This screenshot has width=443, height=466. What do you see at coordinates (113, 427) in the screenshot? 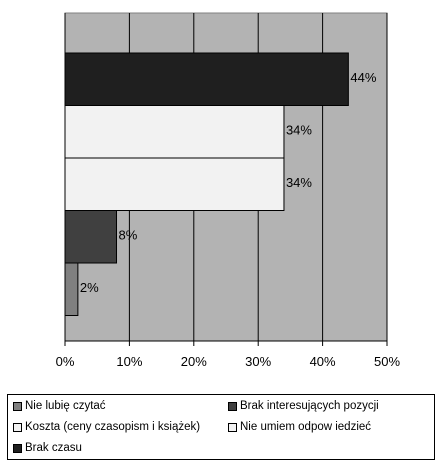
I see `legend-label: Koszta (ceny czasopism i książek)` at bounding box center [113, 427].